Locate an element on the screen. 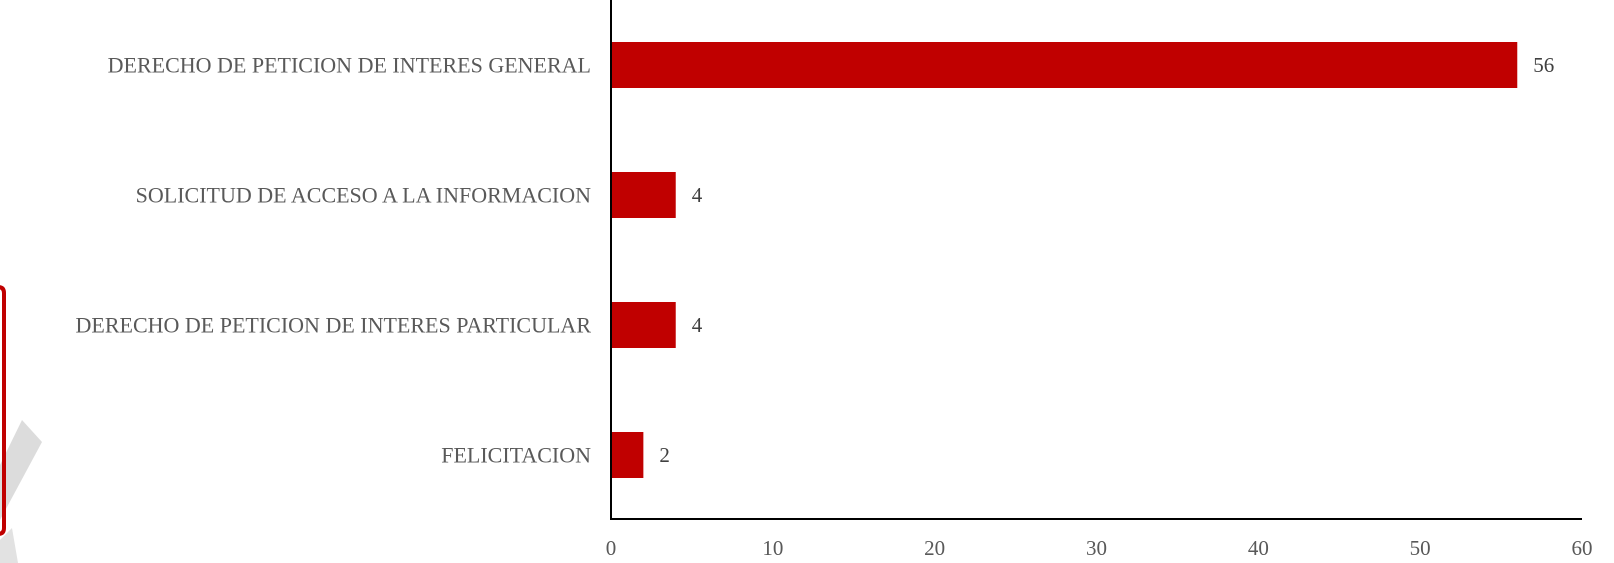  background-decoration is located at coordinates (21, 424).